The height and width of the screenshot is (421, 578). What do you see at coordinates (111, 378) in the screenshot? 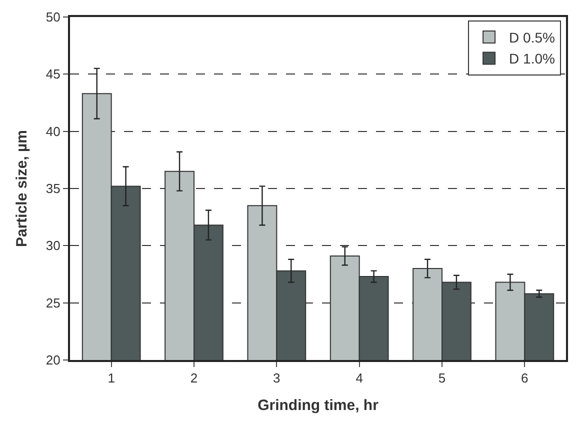
I see `x-tick-label: 1` at bounding box center [111, 378].